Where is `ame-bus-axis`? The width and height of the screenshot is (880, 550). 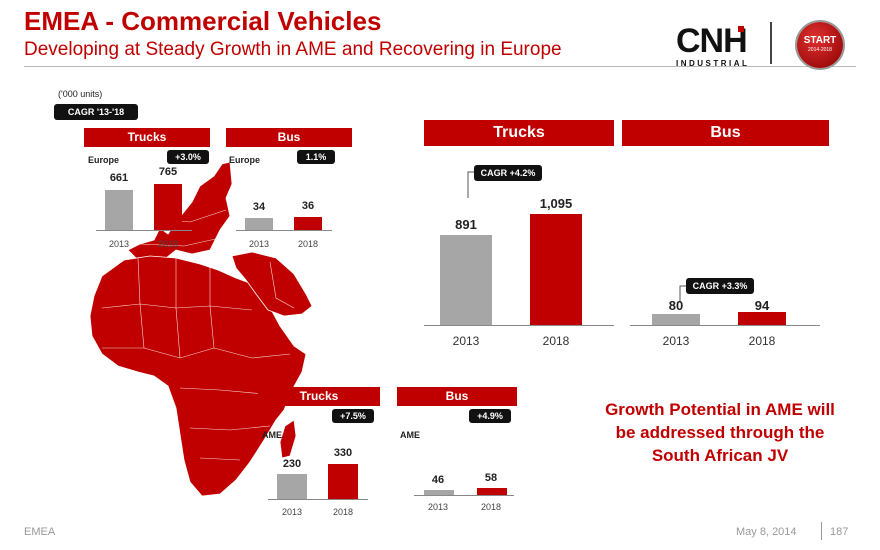
ame-bus-axis is located at coordinates (464, 495).